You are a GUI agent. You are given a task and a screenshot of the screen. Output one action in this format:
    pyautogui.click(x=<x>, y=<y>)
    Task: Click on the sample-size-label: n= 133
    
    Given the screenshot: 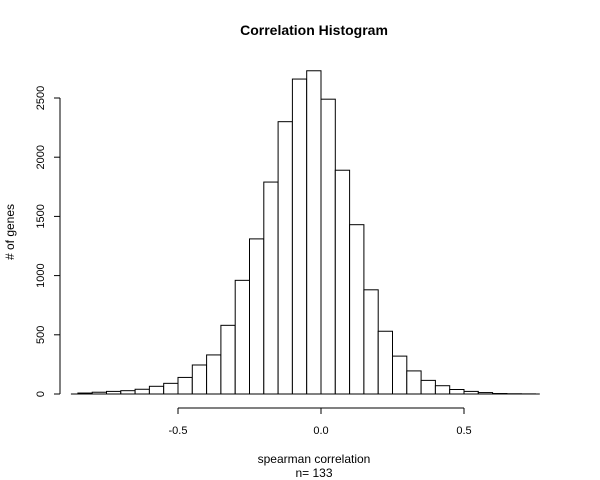 What is the action you would take?
    pyautogui.click(x=313, y=473)
    